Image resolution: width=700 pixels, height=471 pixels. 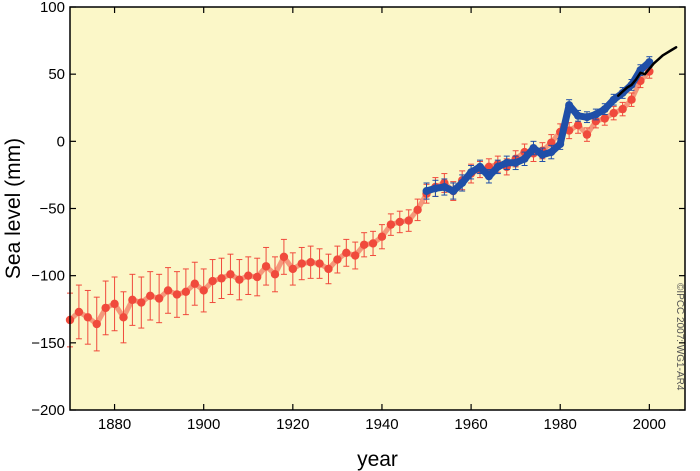 I want to click on x-tick-labels: 1880 1900 1920 1940 1960 1980 2000, so click(x=382, y=424).